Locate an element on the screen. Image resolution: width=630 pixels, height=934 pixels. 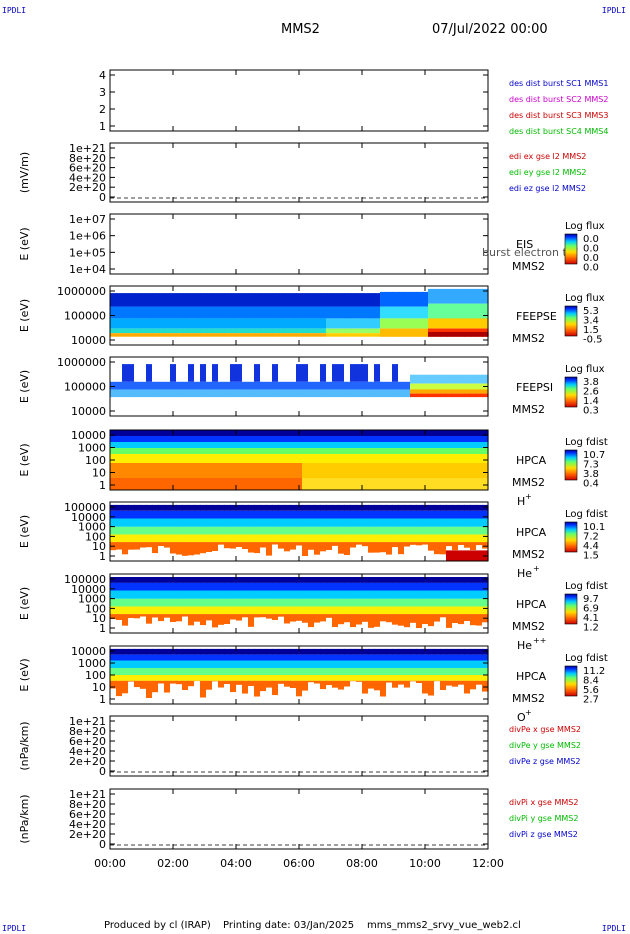
y-tick-label: 1000000 is located at coordinates (81, 362).